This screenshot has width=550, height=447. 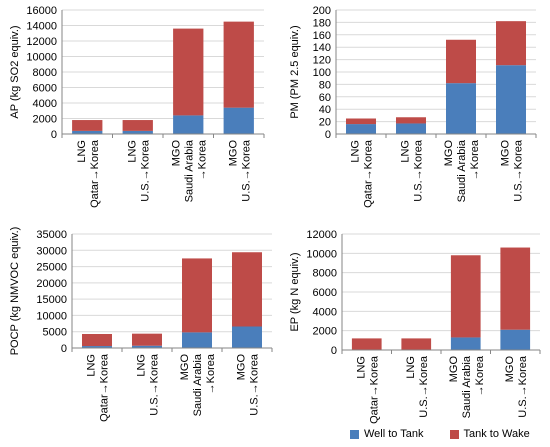 What do you see at coordinates (295, 71) in the screenshot?
I see `y-axis-label: PM (PM 2.5 equiv.)` at bounding box center [295, 71].